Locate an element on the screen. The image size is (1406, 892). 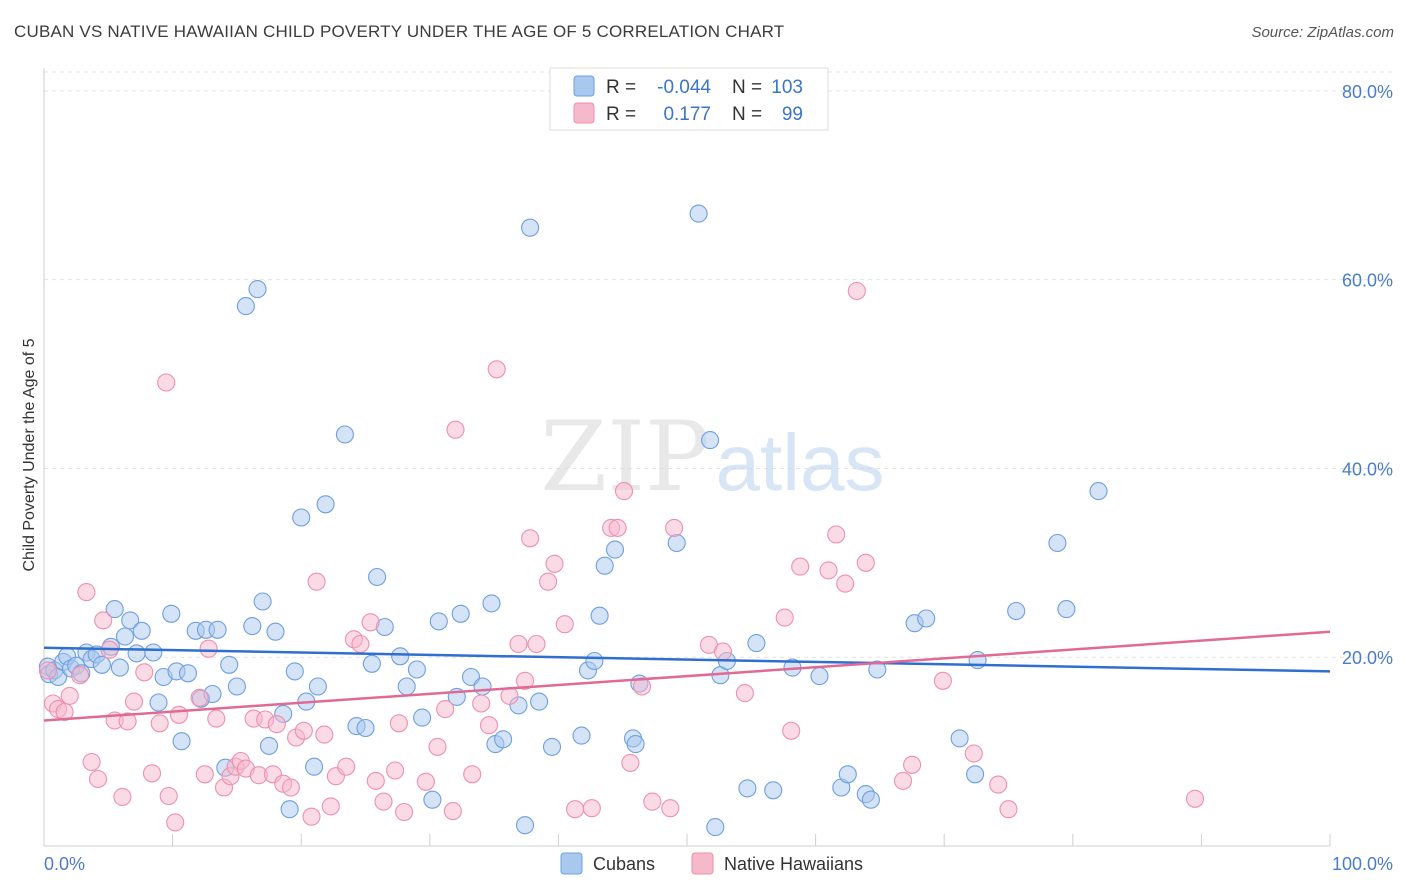
legend-n-label-1: N = is located at coordinates (747, 114).